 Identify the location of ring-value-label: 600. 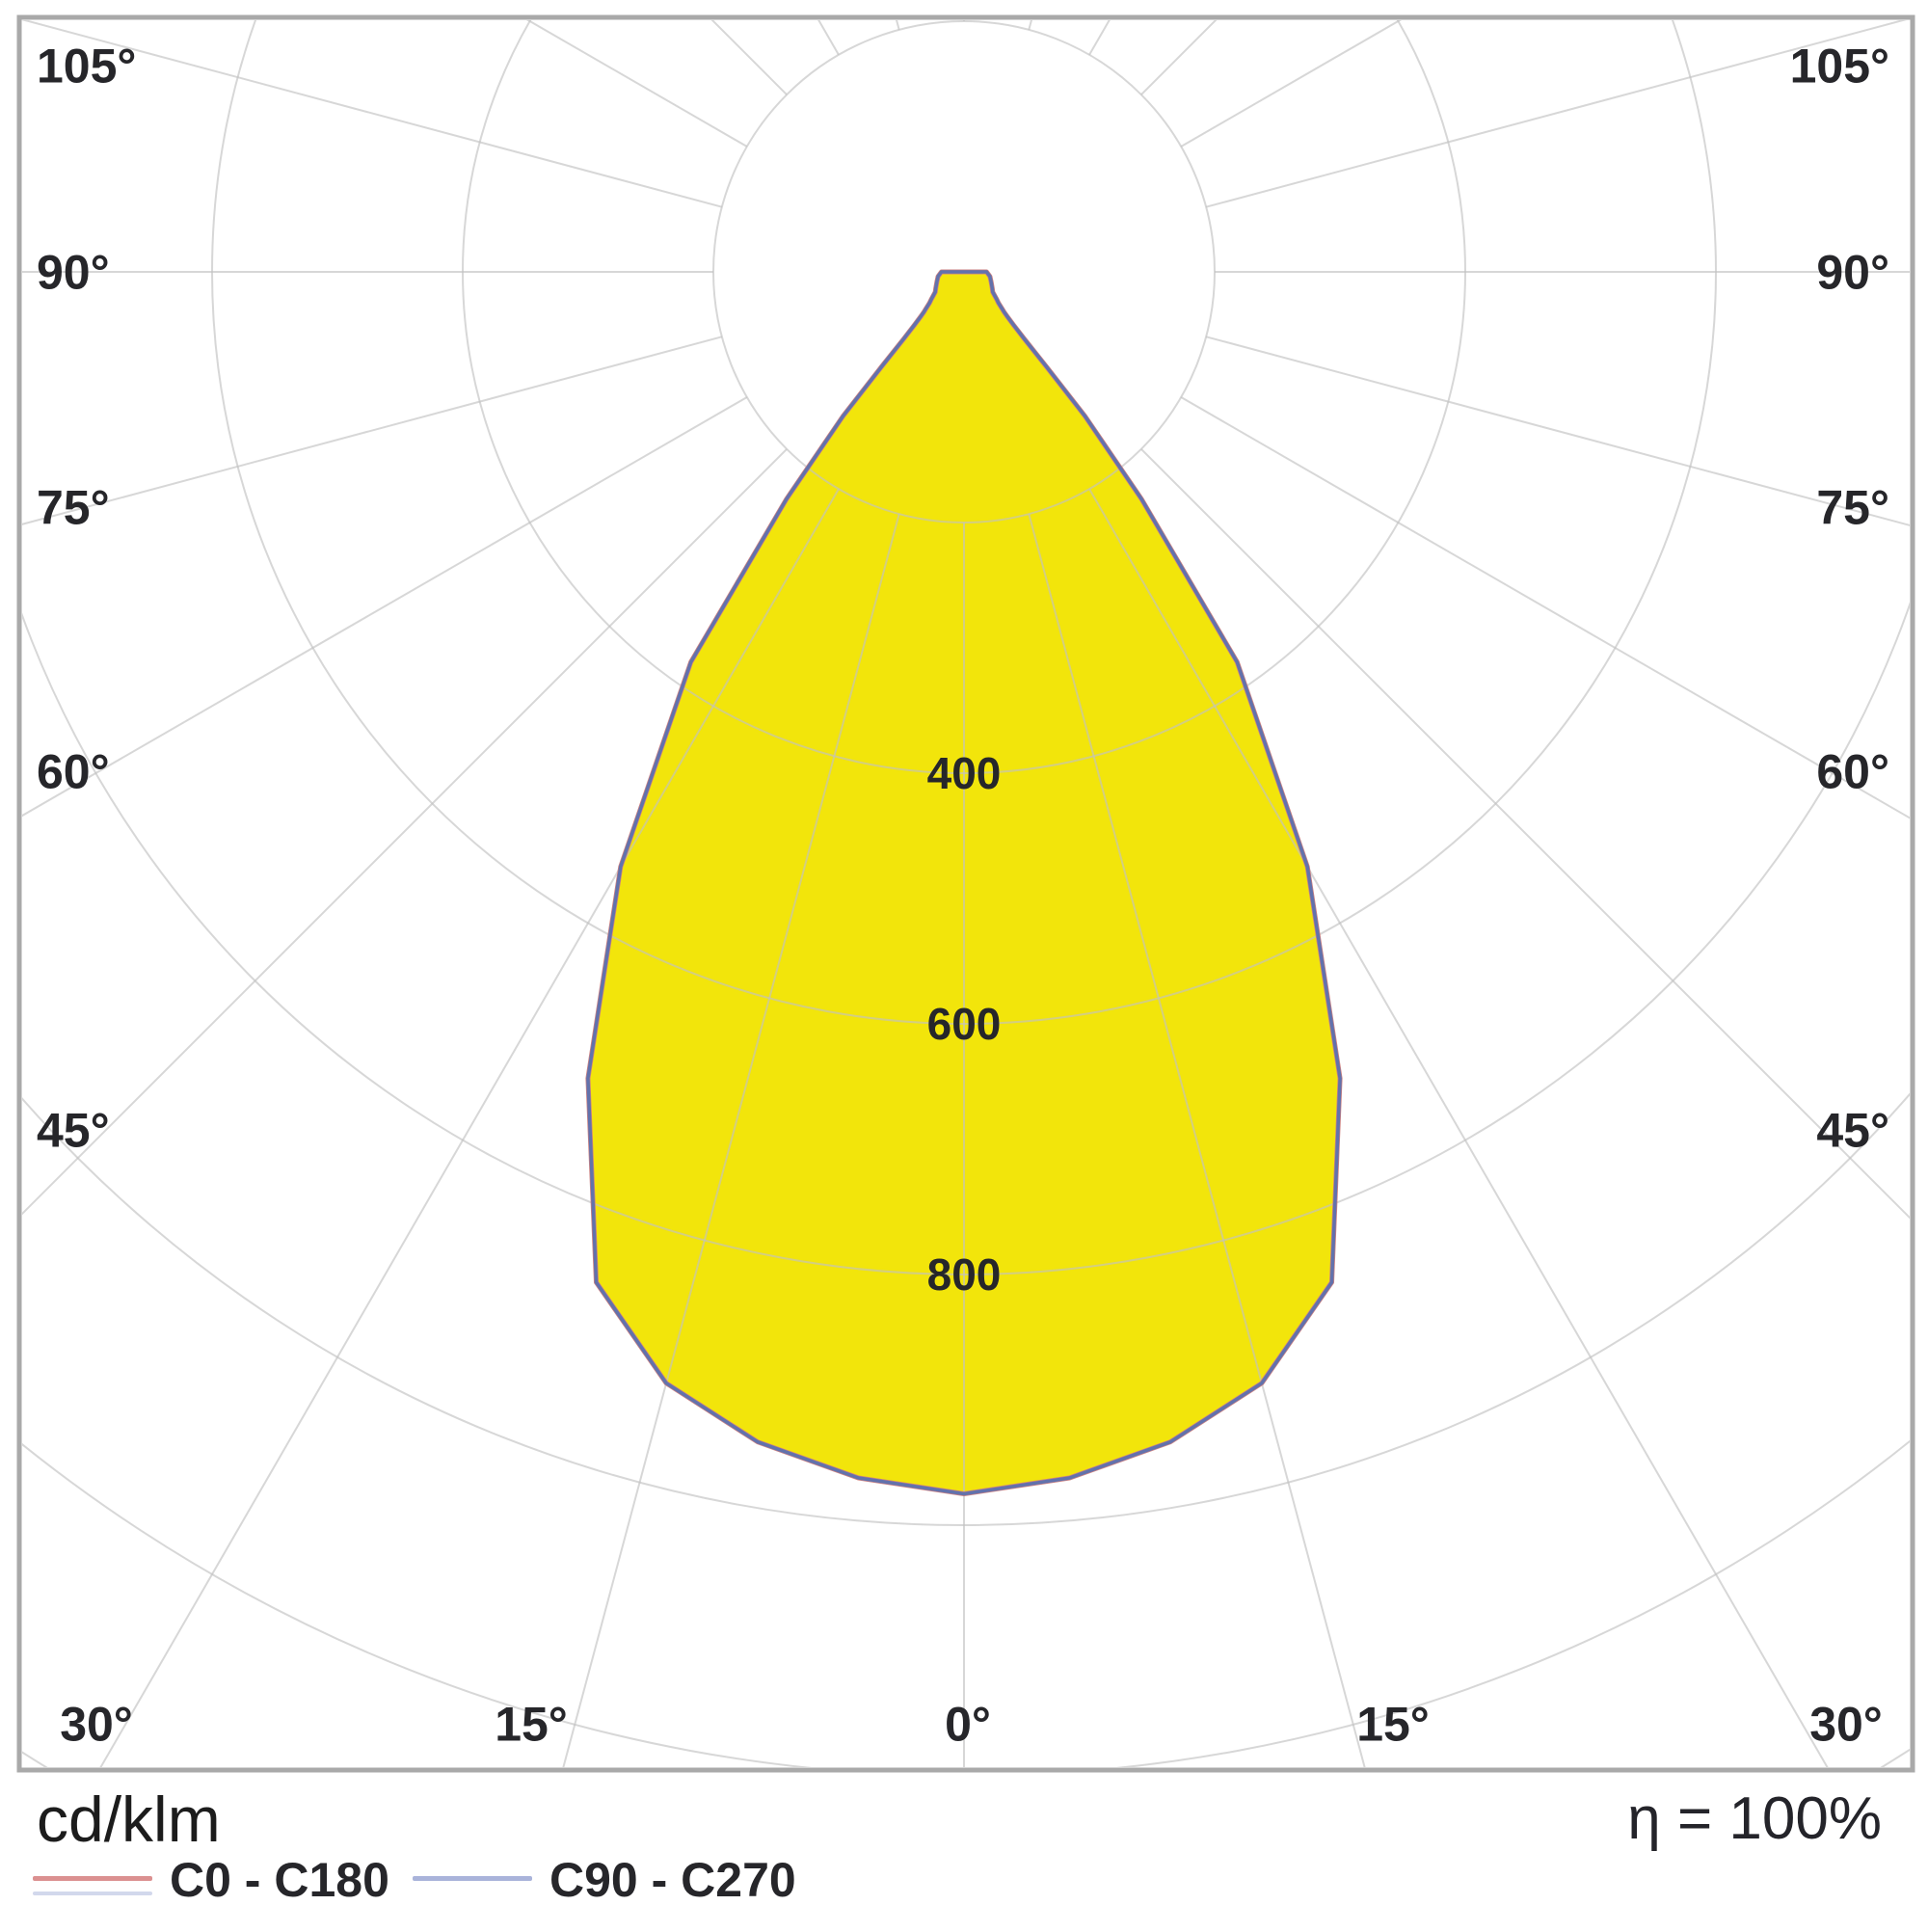
(964, 1024).